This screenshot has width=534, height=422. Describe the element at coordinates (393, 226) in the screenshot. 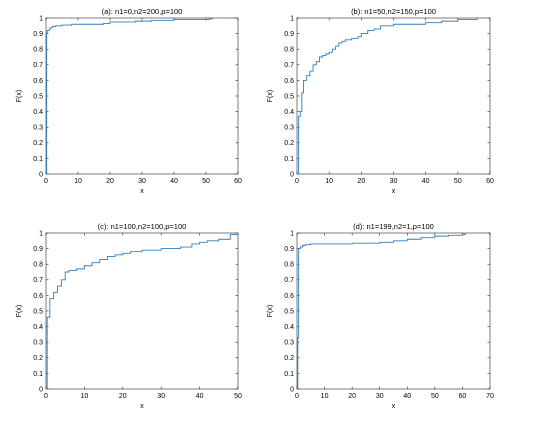

I see `subplot-title: (d): n1=199,n2=1,p=100` at that location.